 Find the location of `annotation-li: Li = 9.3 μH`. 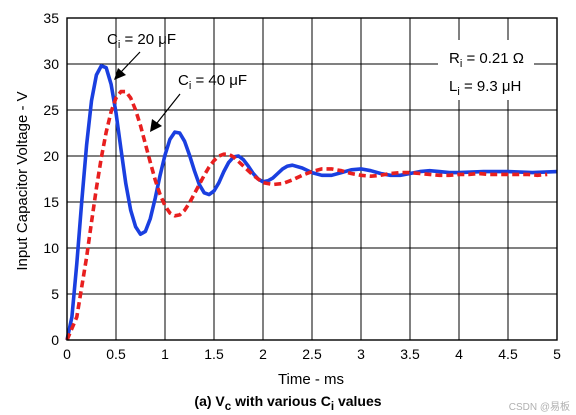

annotation-li: Li = 9.3 μH is located at coordinates (485, 88).